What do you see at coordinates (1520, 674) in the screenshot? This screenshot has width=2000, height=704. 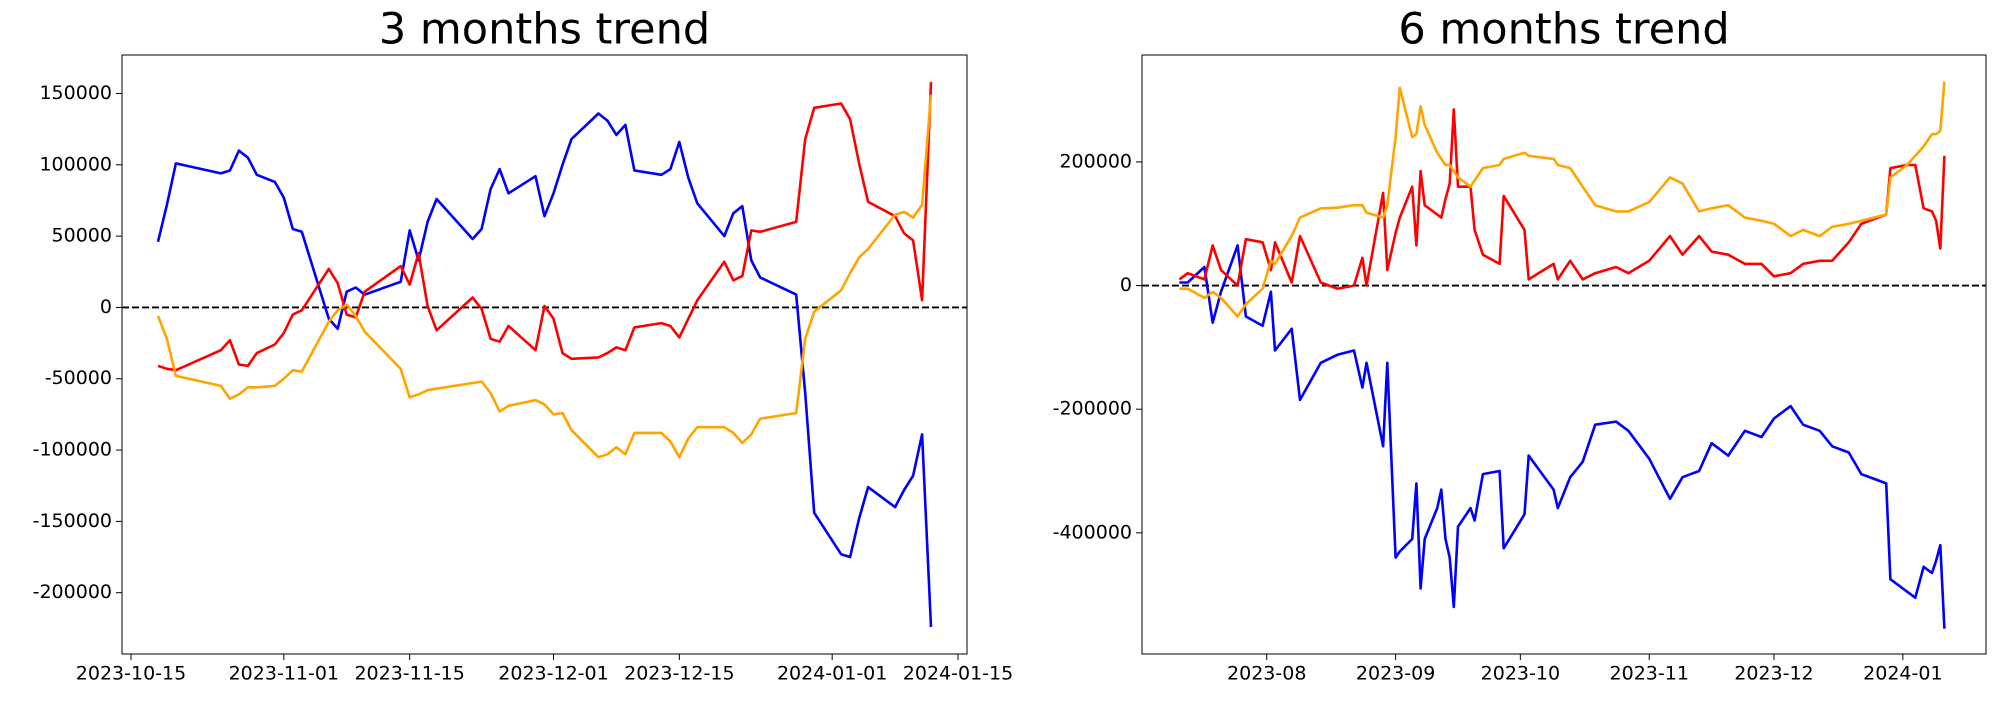 I see `x-tick-label: 2023-10` at bounding box center [1520, 674].